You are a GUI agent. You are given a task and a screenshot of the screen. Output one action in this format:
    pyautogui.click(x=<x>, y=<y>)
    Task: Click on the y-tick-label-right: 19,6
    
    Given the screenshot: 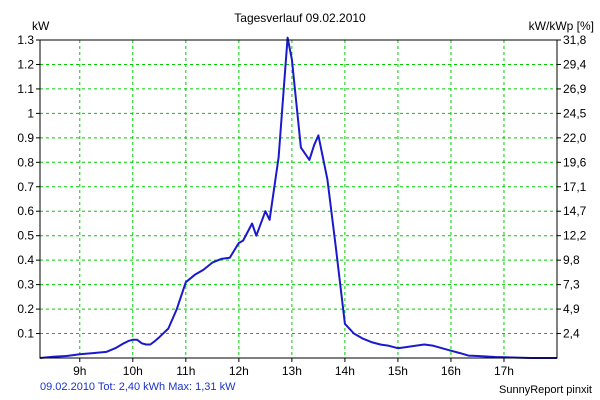 What is the action you would take?
    pyautogui.click(x=575, y=162)
    